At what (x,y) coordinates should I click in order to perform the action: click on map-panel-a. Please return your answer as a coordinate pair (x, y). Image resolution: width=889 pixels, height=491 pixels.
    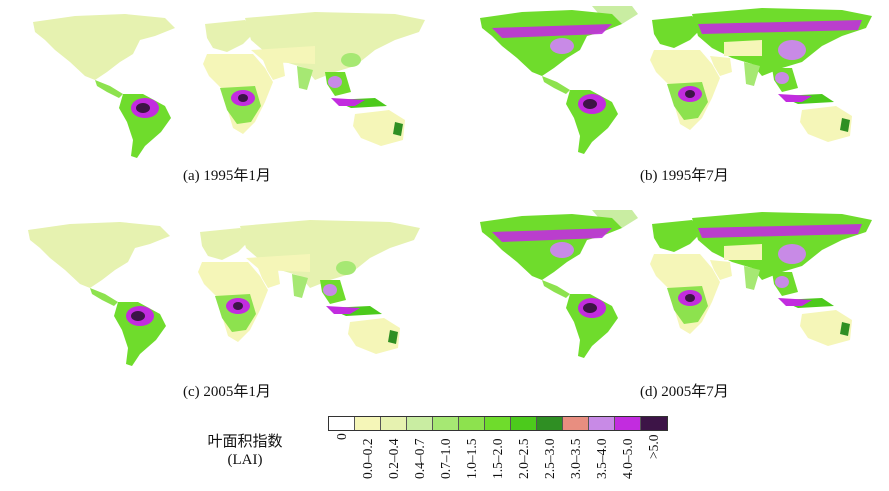
    Looking at the image, I should click on (225, 85).